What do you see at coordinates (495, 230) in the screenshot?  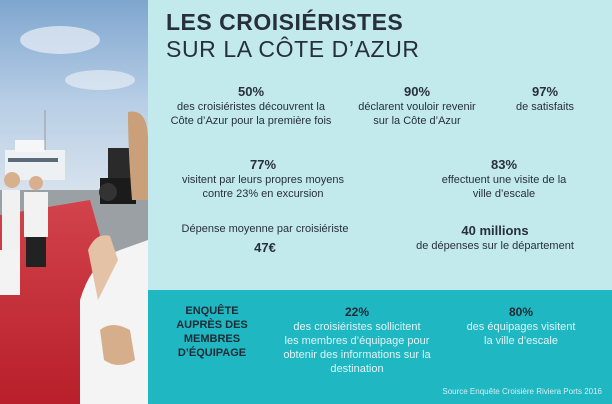 I see `stat-value: 40 millions` at bounding box center [495, 230].